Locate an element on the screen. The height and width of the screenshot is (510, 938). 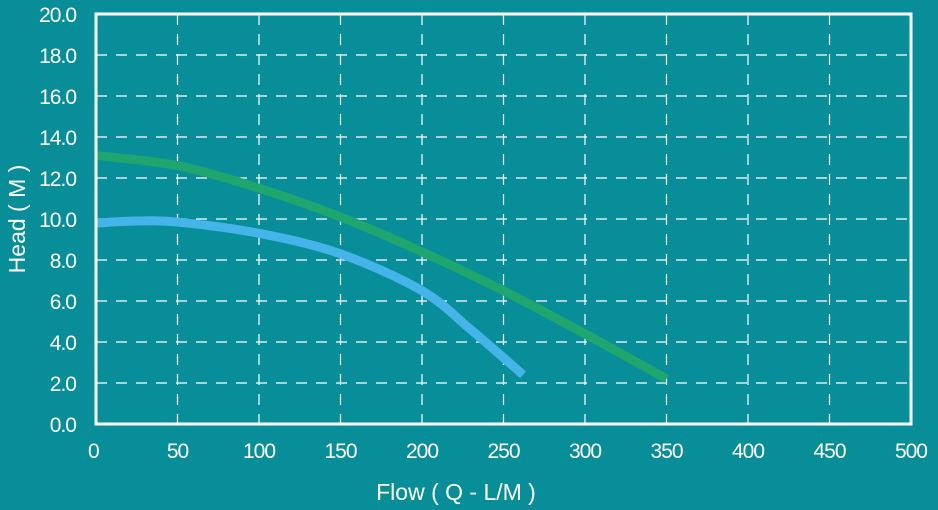
y-axis-ticks: 0.0 2.0 4.0 6.0 8.0 10.0 12.0 14.0 16.0 18.0 20.0 is located at coordinates (58, 220).